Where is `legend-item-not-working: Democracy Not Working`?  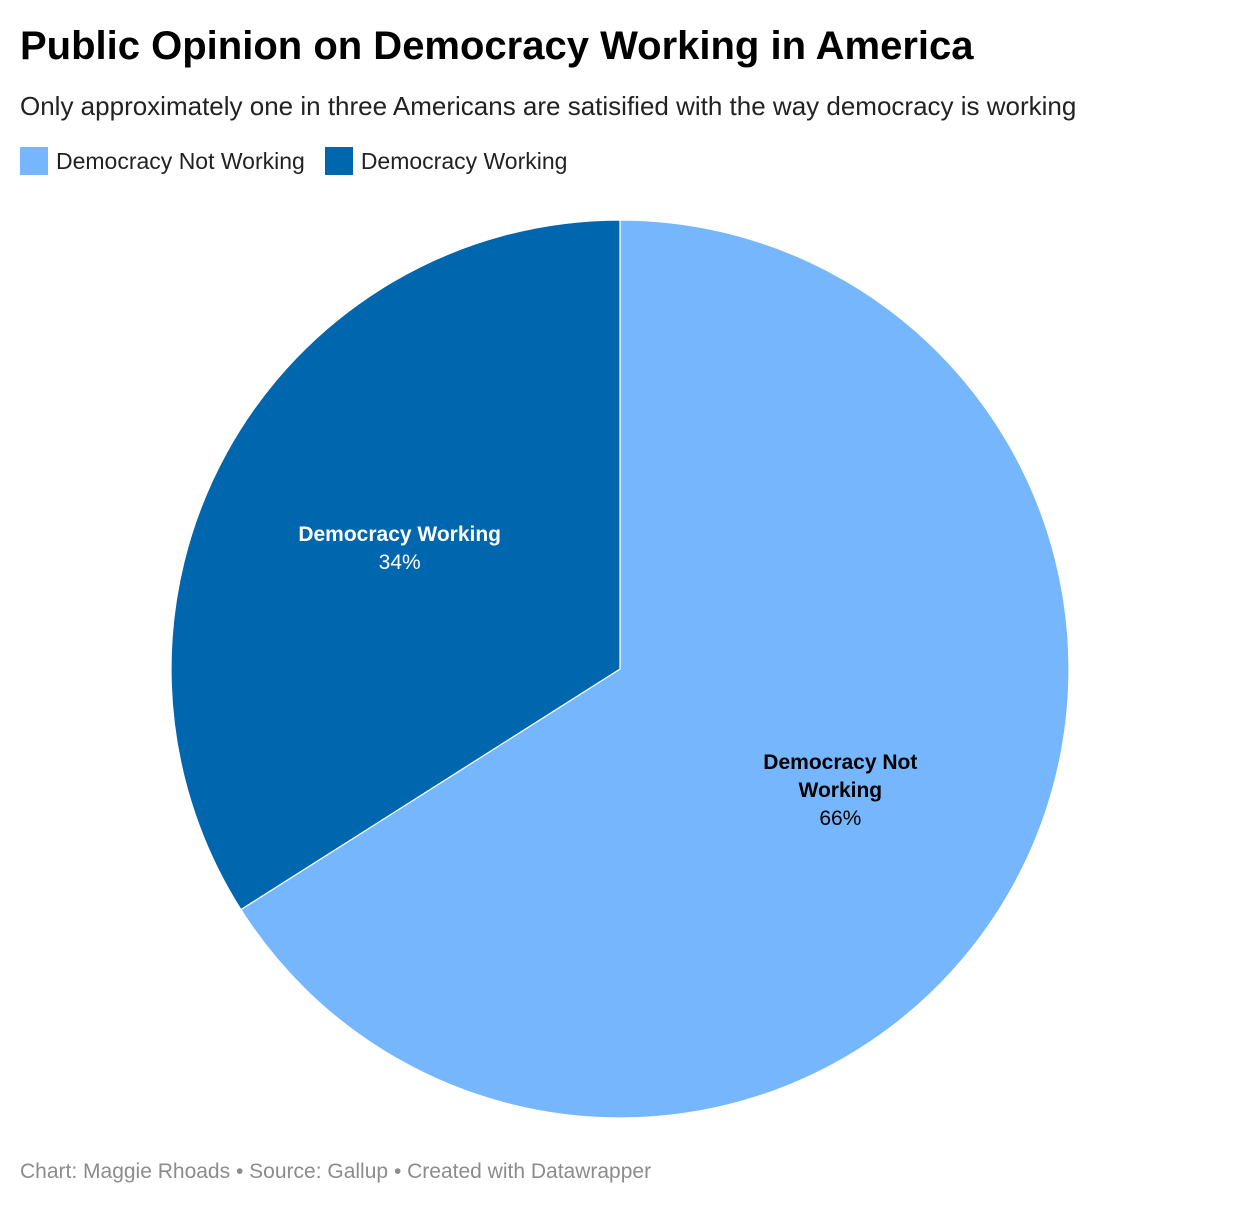 legend-item-not-working: Democracy Not Working is located at coordinates (162, 161).